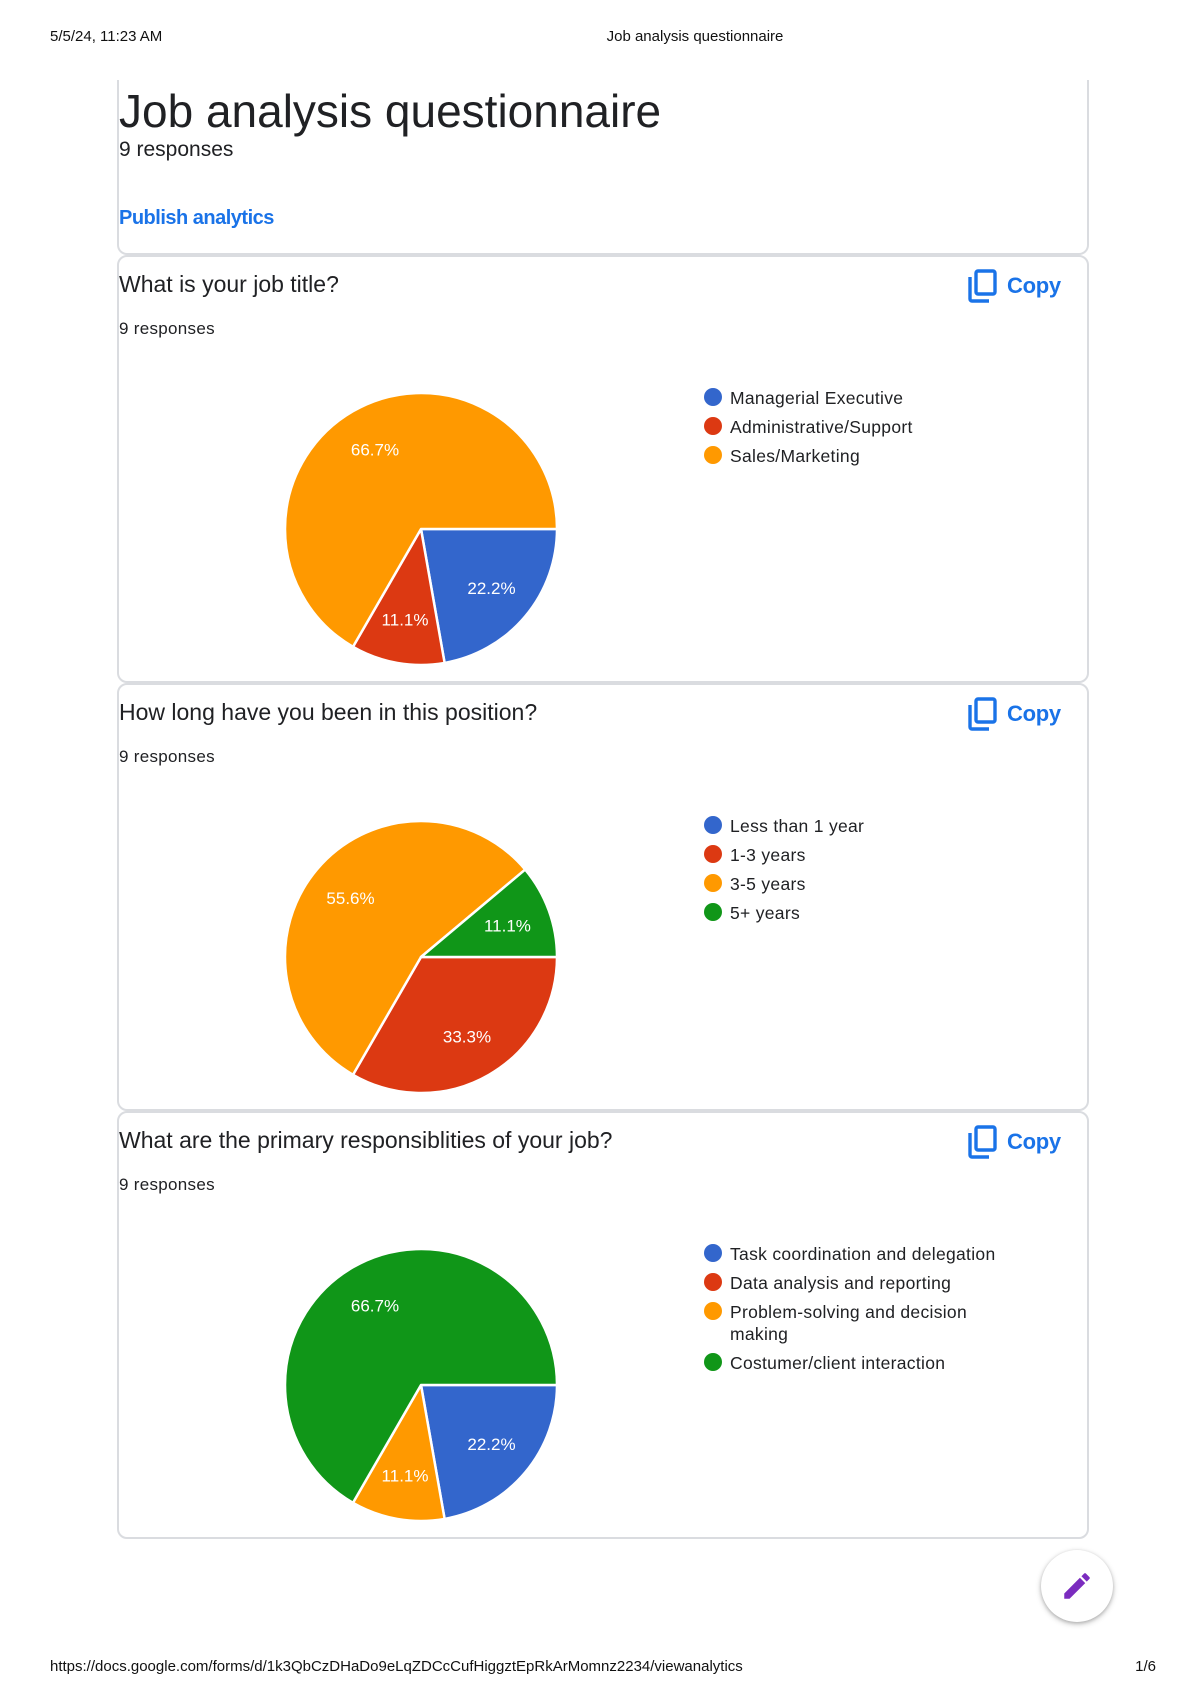 This screenshot has width=1200, height=1698. I want to click on form-title: Job analysis questionnaire, so click(390, 111).